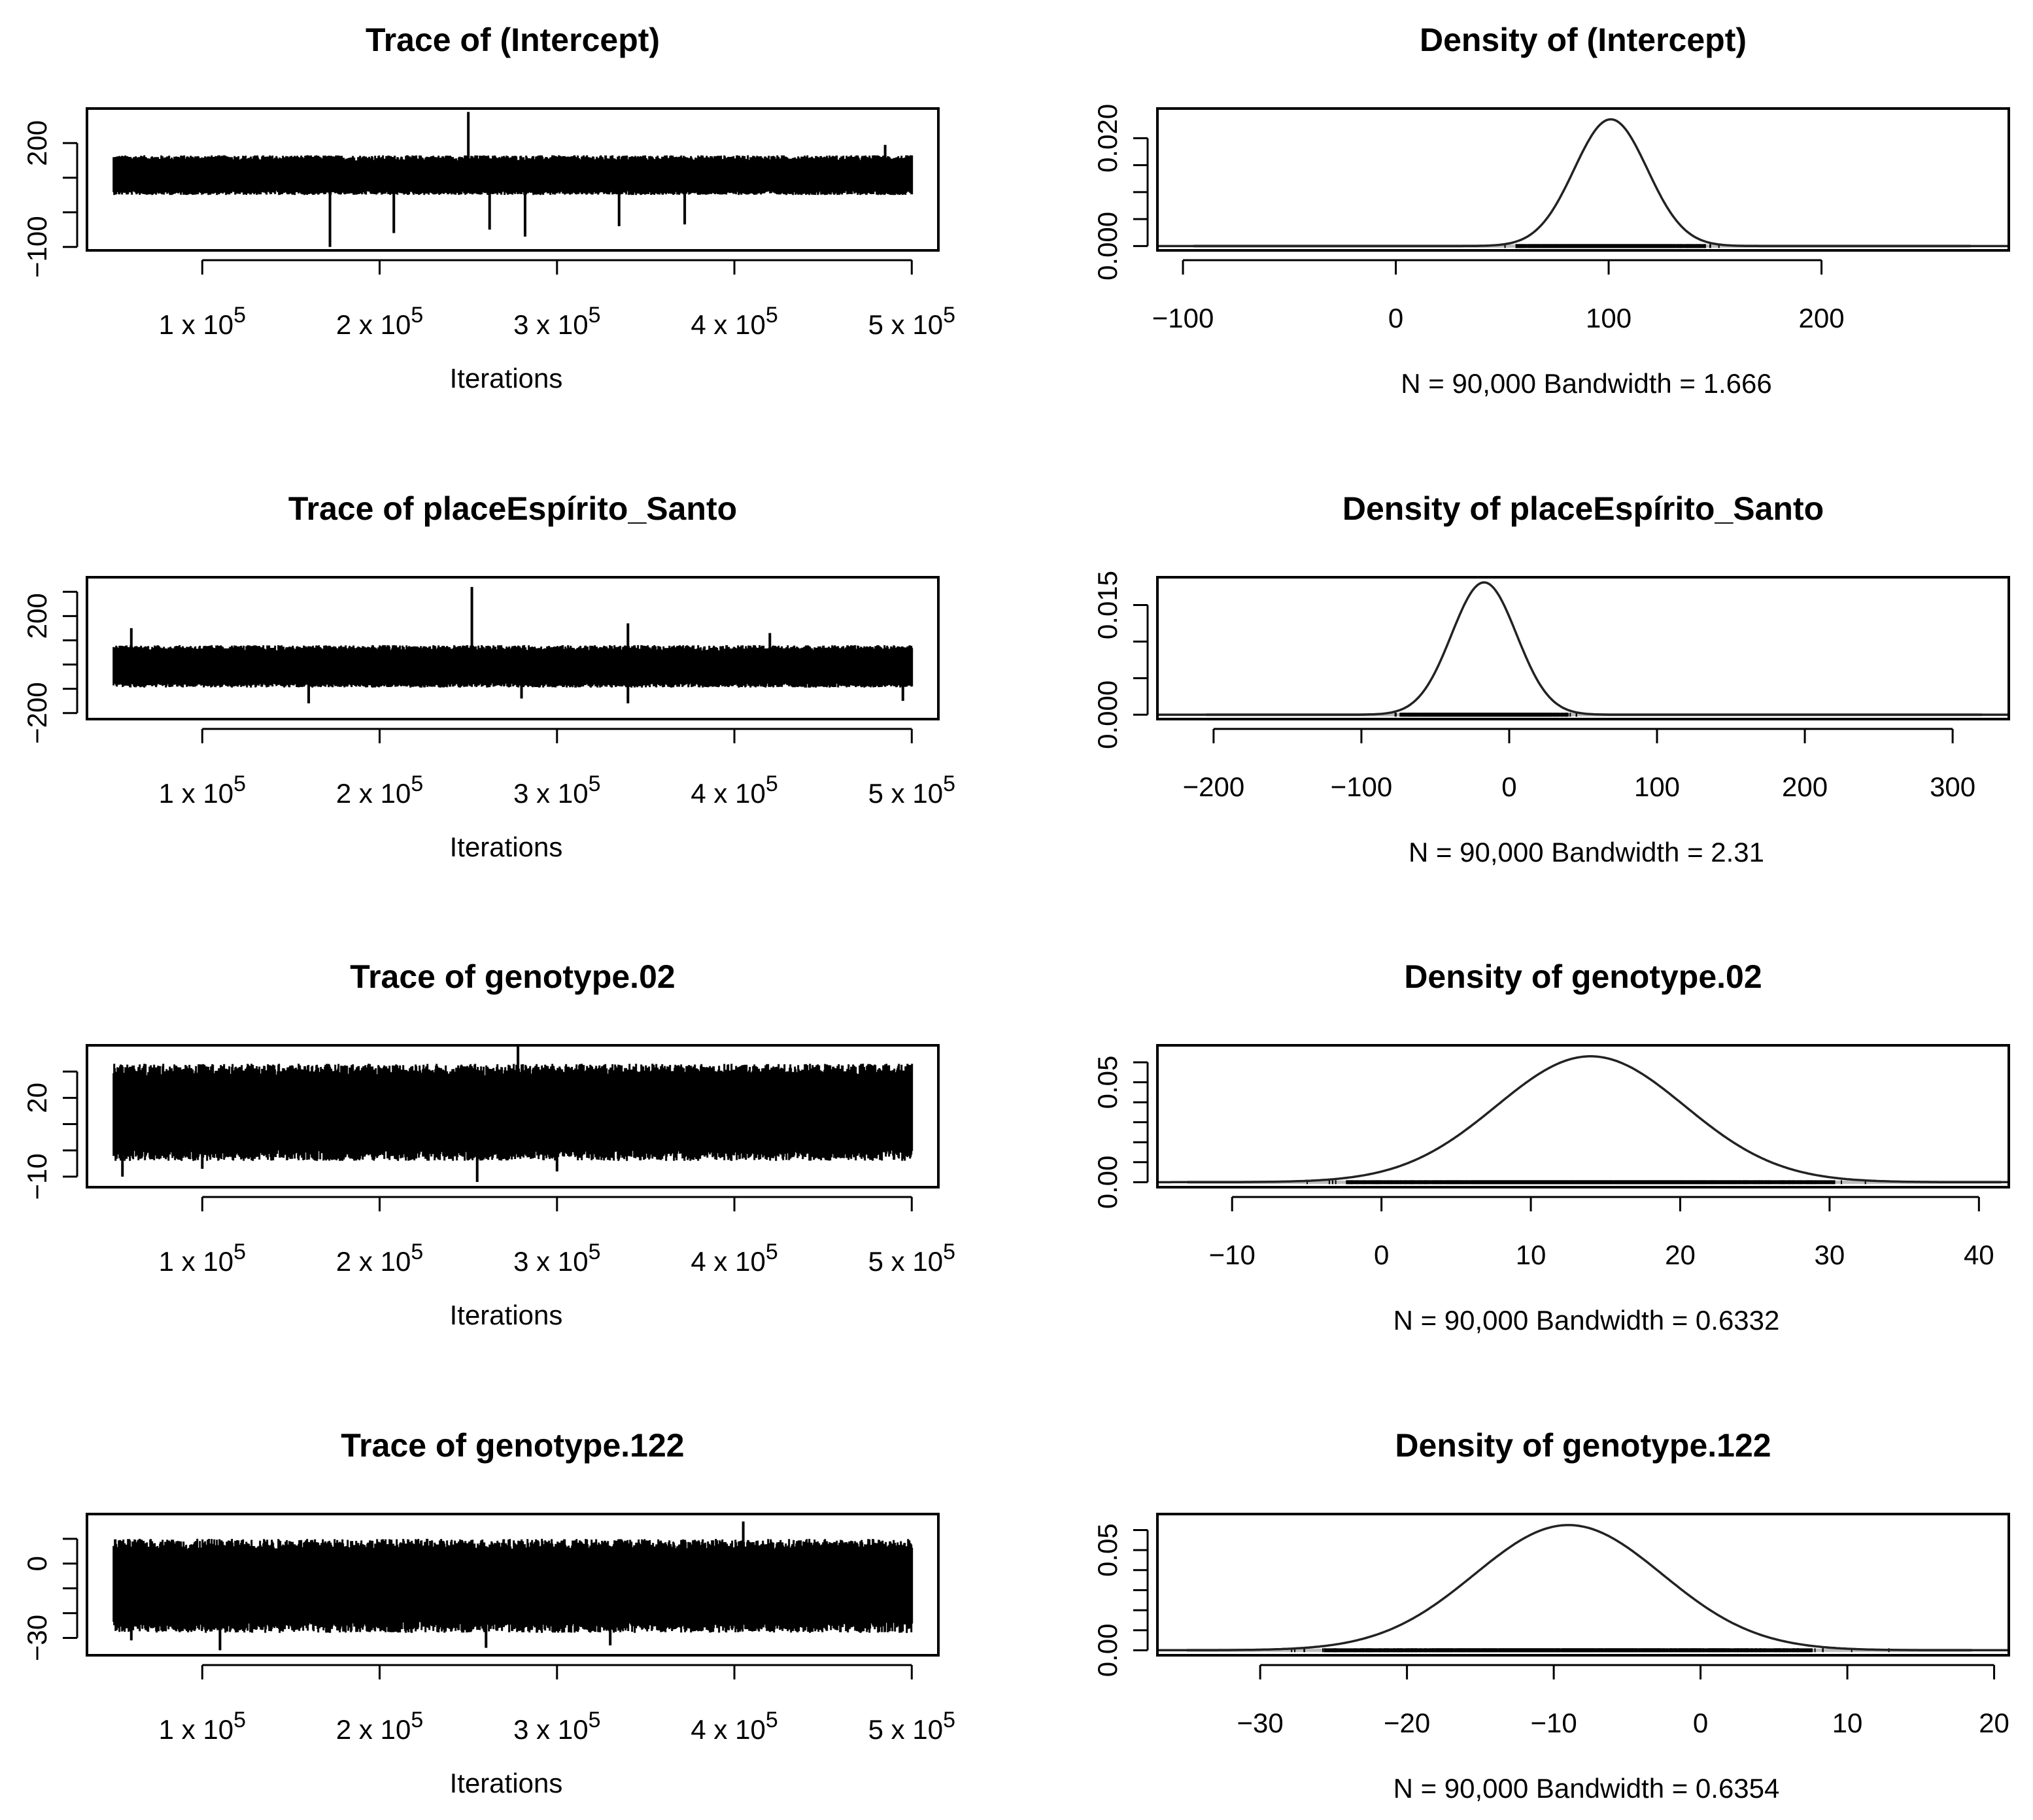 The image size is (2033, 1820). Describe the element at coordinates (1260, 1723) in the screenshot. I see `x-tick-label: −30` at that location.